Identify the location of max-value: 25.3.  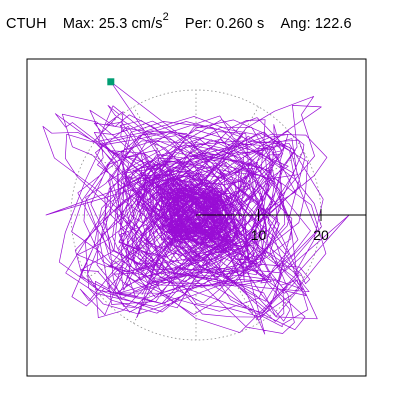
(113, 23).